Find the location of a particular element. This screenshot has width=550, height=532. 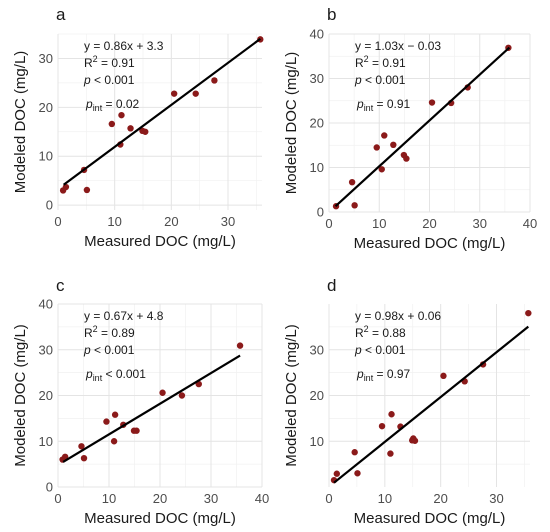

p-int-label: pint = 0.02 is located at coordinates (112, 105).